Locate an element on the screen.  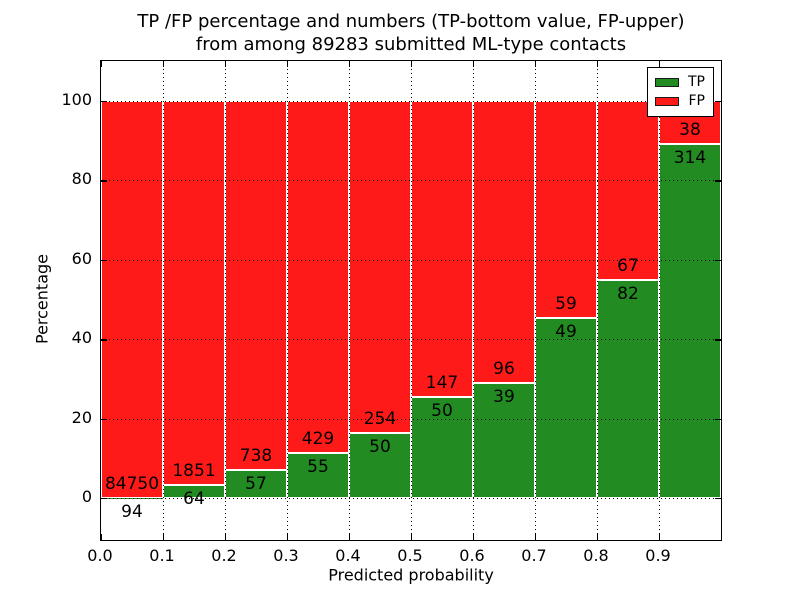
fp-count-label: 96 is located at coordinates (504, 369).